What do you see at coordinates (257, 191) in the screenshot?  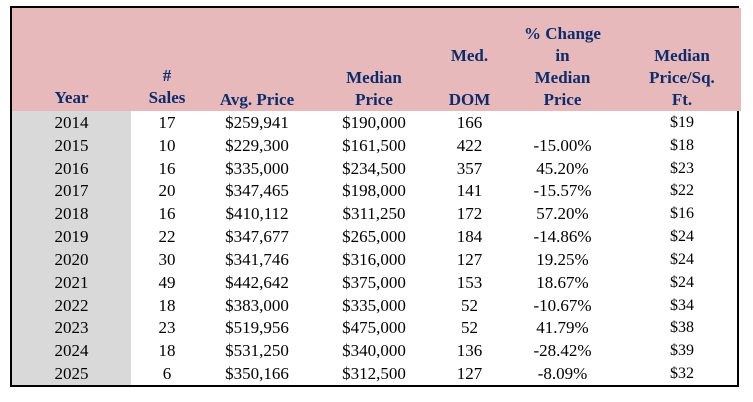 I see `cell-avg-price: $347,465` at bounding box center [257, 191].